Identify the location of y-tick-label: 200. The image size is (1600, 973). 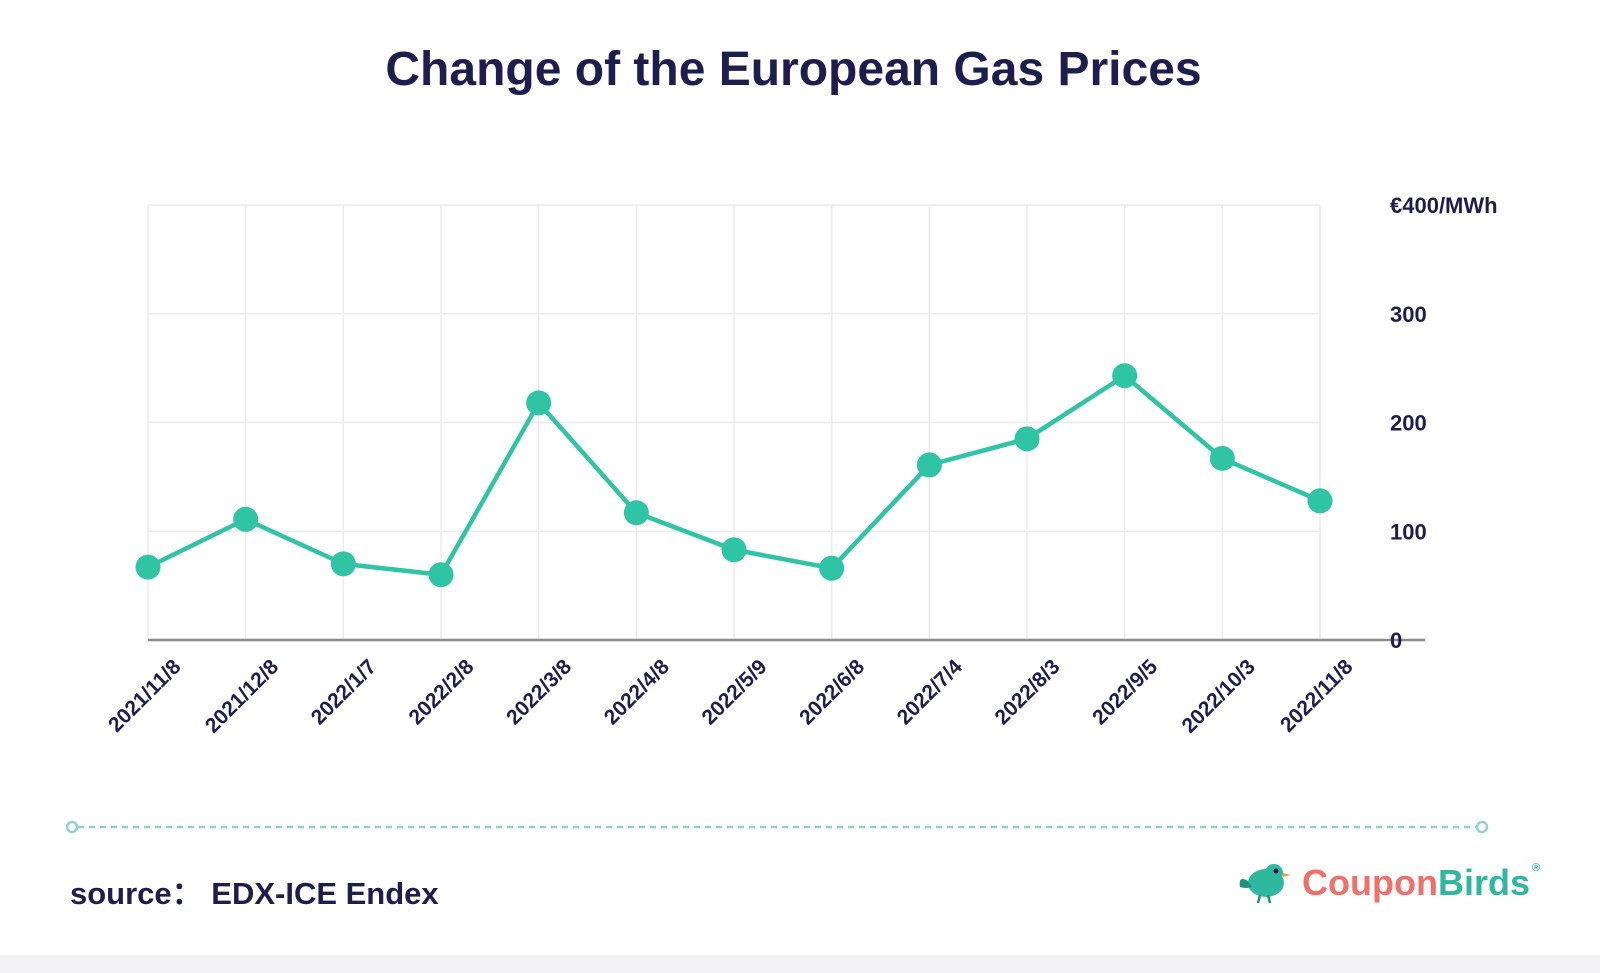
(1408, 423).